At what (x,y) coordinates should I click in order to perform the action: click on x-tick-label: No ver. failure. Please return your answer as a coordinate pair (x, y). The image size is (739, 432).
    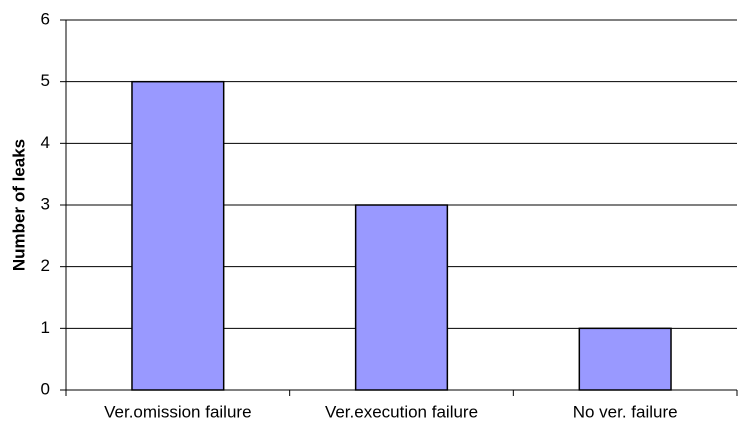
    Looking at the image, I should click on (625, 411).